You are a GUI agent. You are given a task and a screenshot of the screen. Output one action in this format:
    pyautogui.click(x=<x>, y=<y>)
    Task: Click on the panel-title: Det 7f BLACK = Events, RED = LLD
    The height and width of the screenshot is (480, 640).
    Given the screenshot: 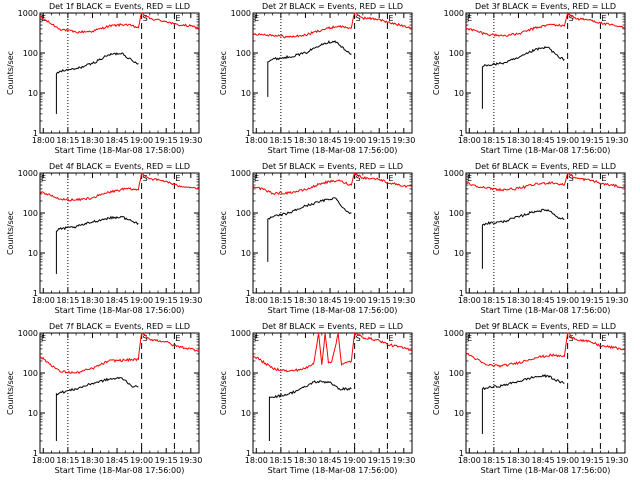 What is the action you would take?
    pyautogui.click(x=119, y=326)
    